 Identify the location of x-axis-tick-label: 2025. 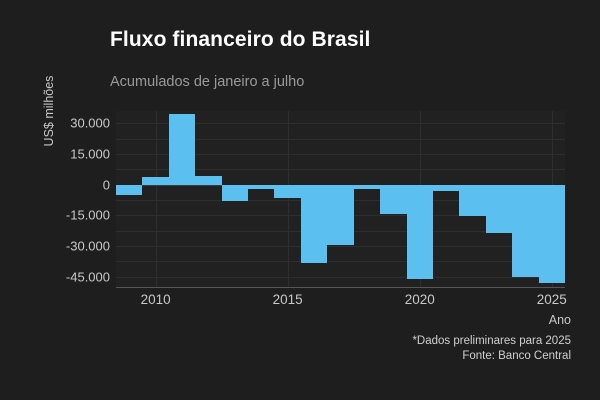
(551, 299).